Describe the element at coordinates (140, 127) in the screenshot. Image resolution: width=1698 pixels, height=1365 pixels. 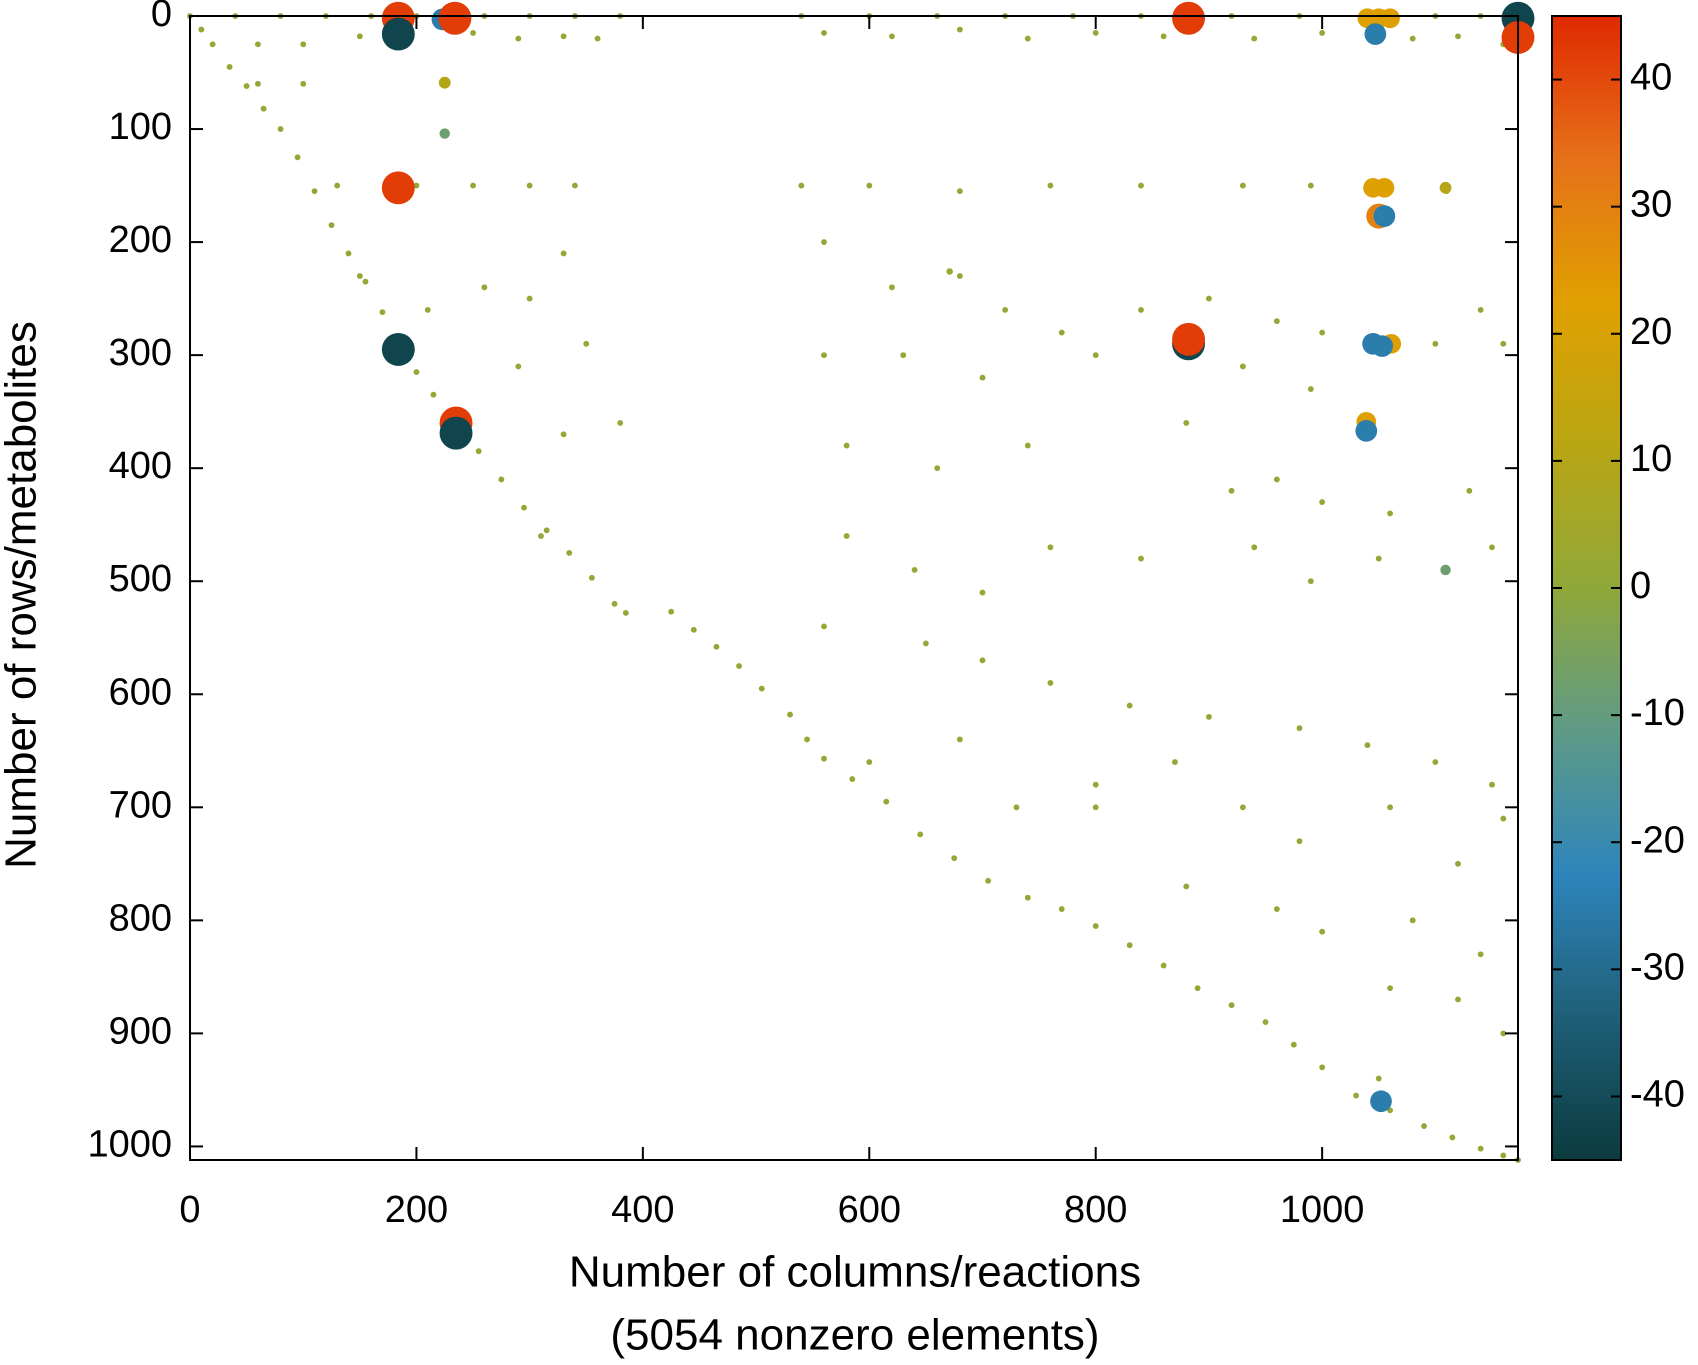
I see `y-tick-label: 100` at that location.